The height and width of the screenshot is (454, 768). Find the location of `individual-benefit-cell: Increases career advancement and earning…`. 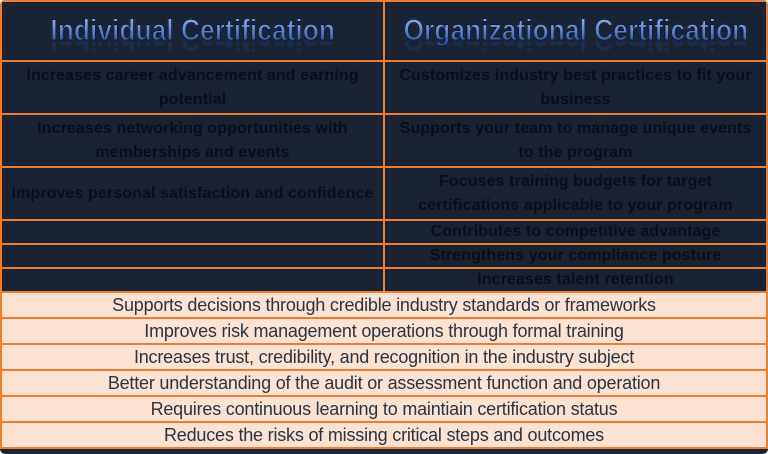

individual-benefit-cell: Increases career advancement and earning… is located at coordinates (192, 87).